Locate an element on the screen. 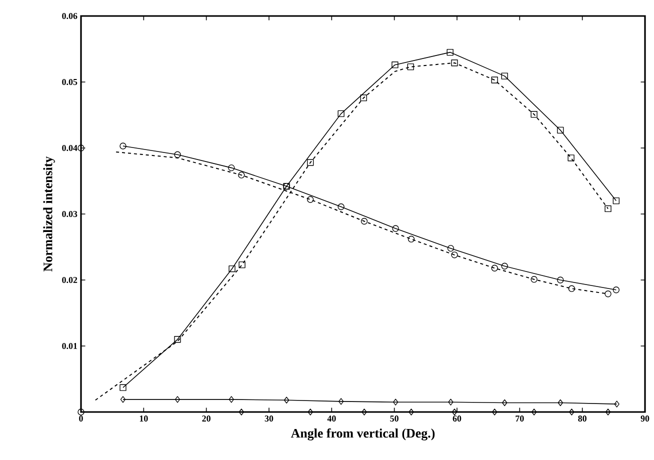  y-axis-title: Normalized intensity is located at coordinates (49, 214).